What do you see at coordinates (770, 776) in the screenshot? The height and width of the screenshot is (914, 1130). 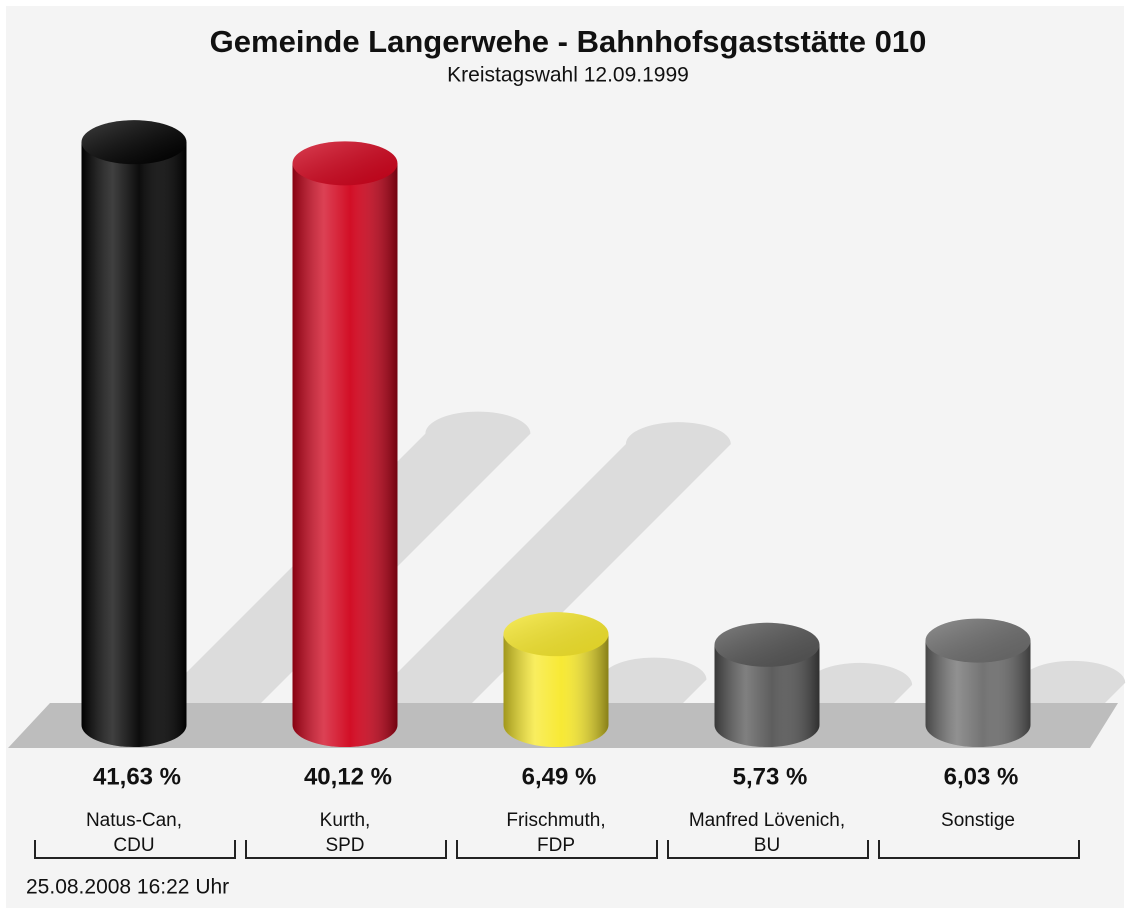 I see `value-label: 5,73 %` at bounding box center [770, 776].